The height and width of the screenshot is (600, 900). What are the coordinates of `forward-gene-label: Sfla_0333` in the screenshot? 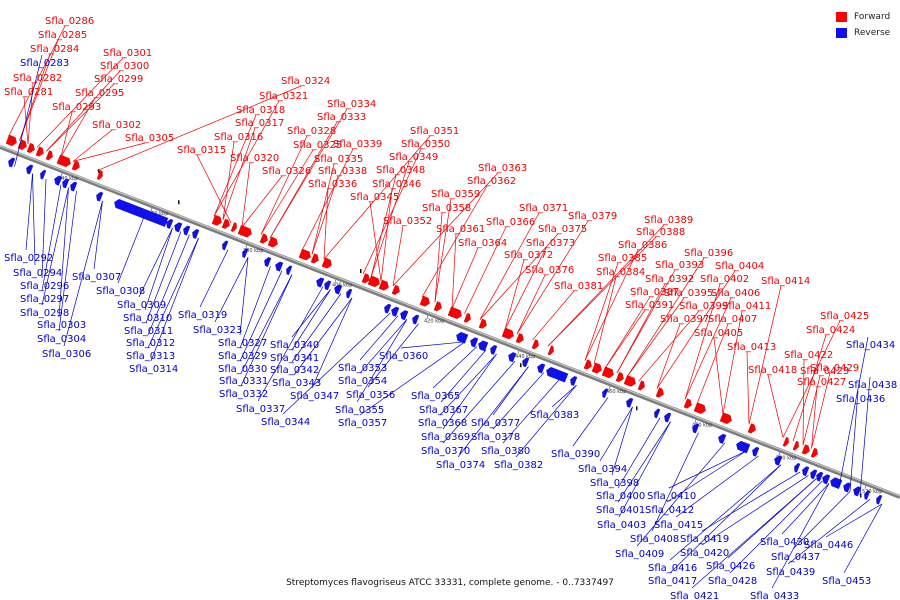 It's located at (341, 117).